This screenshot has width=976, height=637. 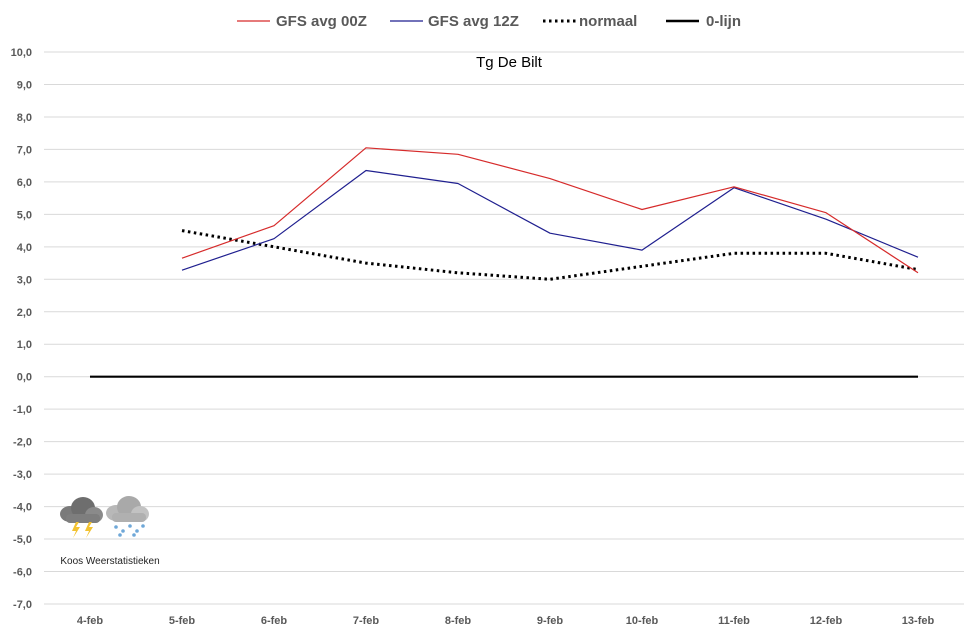 I want to click on y-tick-label: -7,0, so click(x=22, y=605).